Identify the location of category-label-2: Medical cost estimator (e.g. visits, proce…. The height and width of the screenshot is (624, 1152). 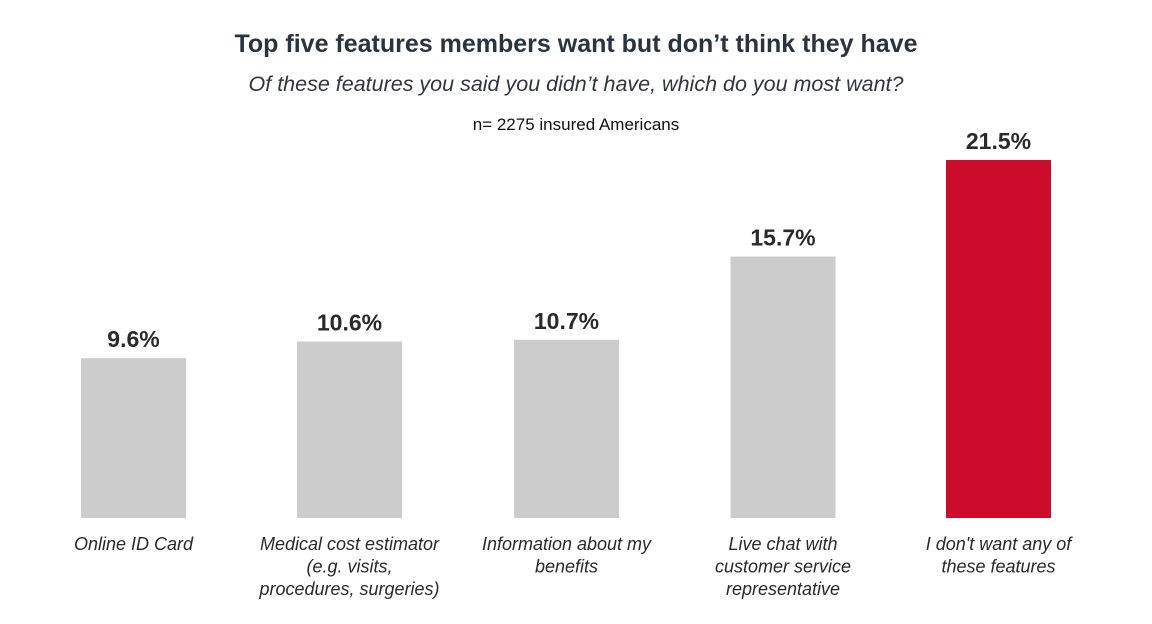
(349, 566).